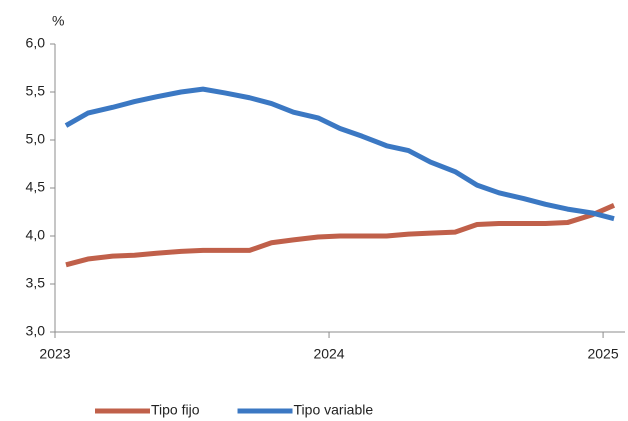  What do you see at coordinates (36, 235) in the screenshot?
I see `y-tick-label: 4,0` at bounding box center [36, 235].